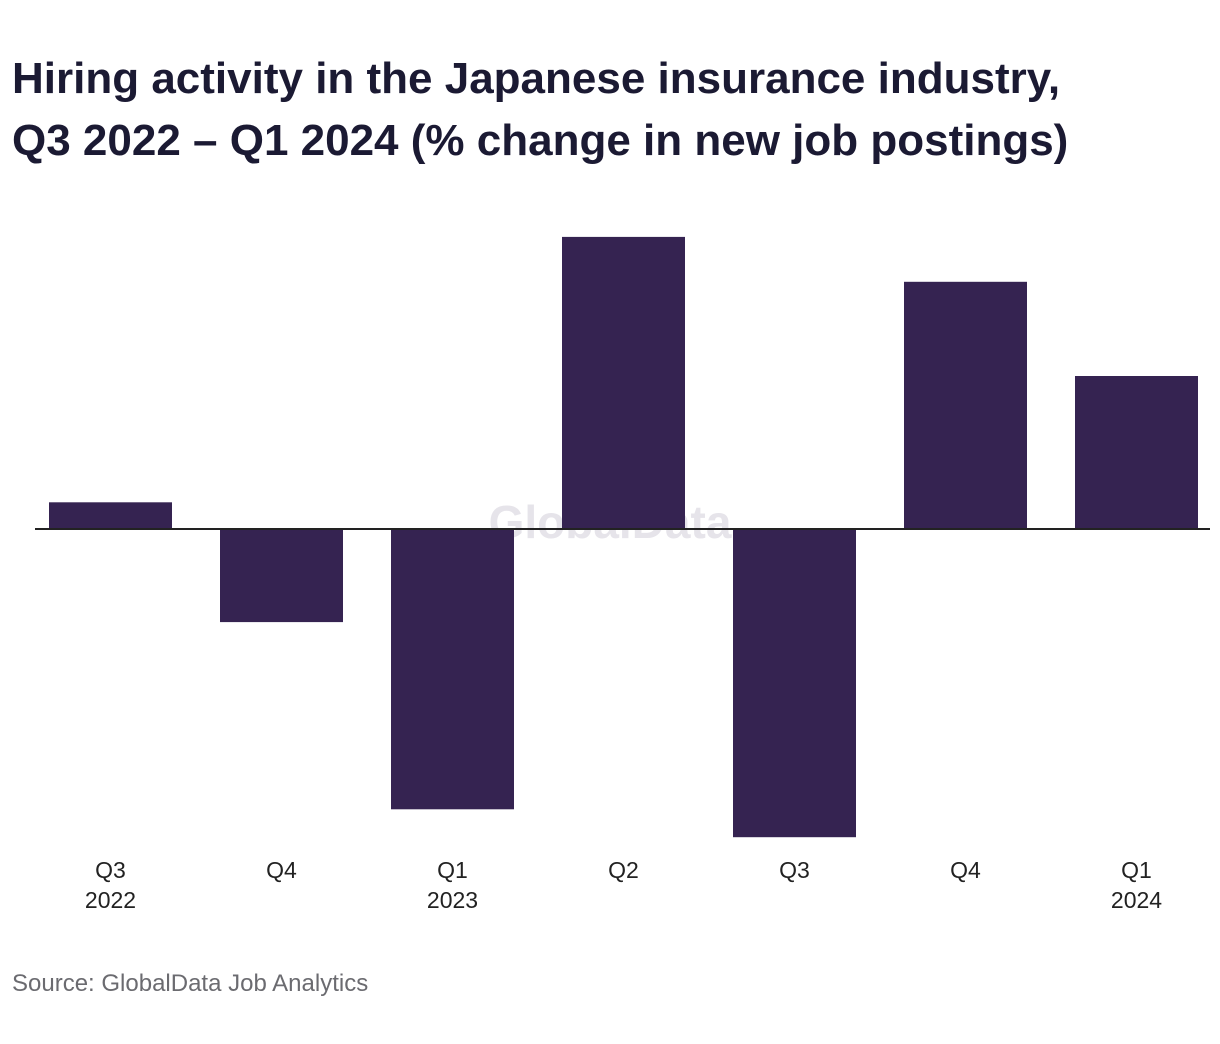  I want to click on x-tick-label-0-0: Q3, so click(110, 870).